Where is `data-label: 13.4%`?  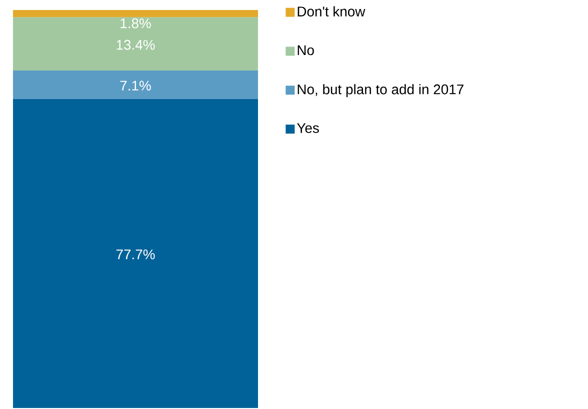
data-label: 13.4% is located at coordinates (135, 45).